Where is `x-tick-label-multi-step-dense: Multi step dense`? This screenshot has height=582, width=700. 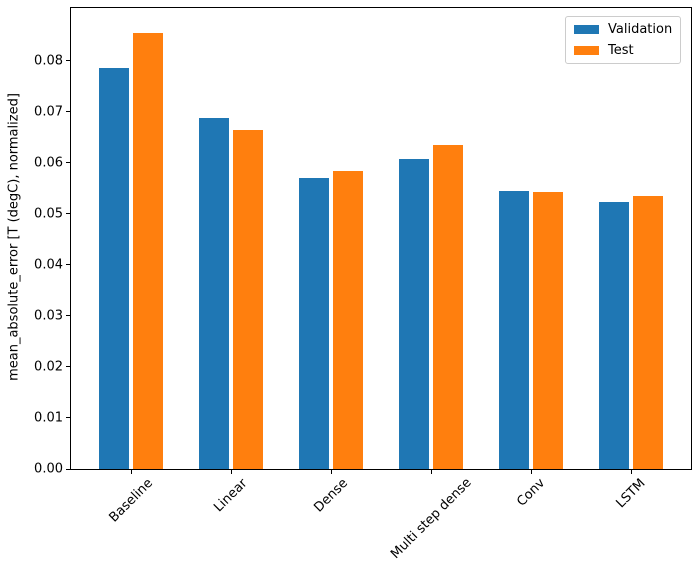
x-tick-label-multi-step-dense: Multi step dense is located at coordinates (431, 519).